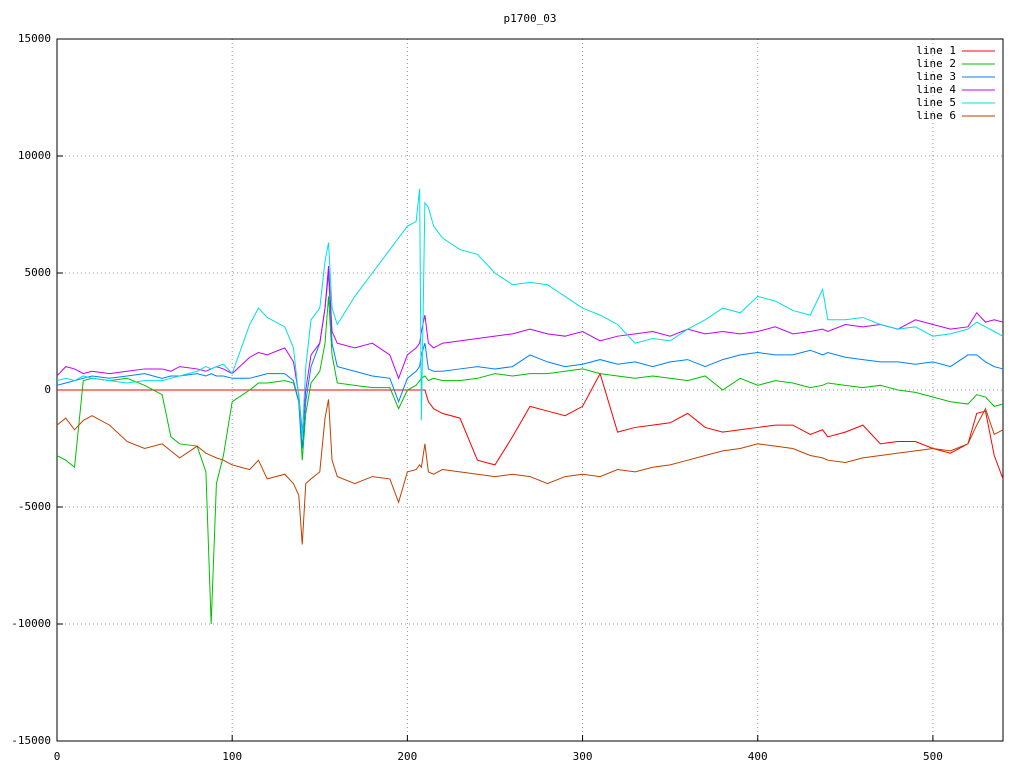 The image size is (1024, 768). What do you see at coordinates (936, 50) in the screenshot?
I see `legend-label: line 1` at bounding box center [936, 50].